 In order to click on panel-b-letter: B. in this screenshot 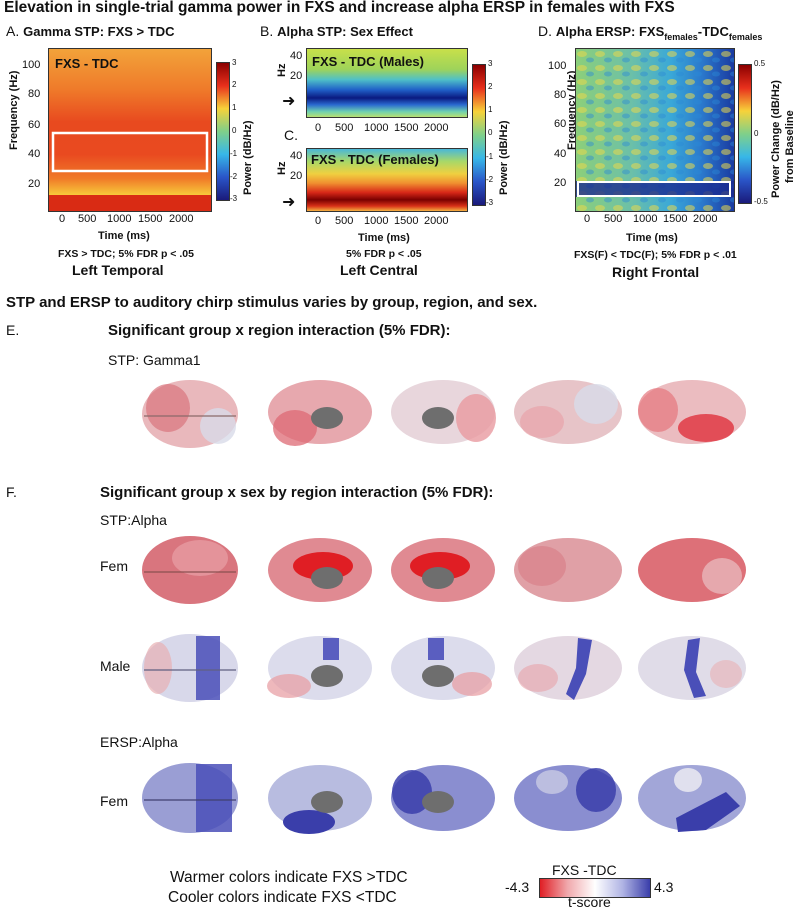, I will do `click(267, 31)`.